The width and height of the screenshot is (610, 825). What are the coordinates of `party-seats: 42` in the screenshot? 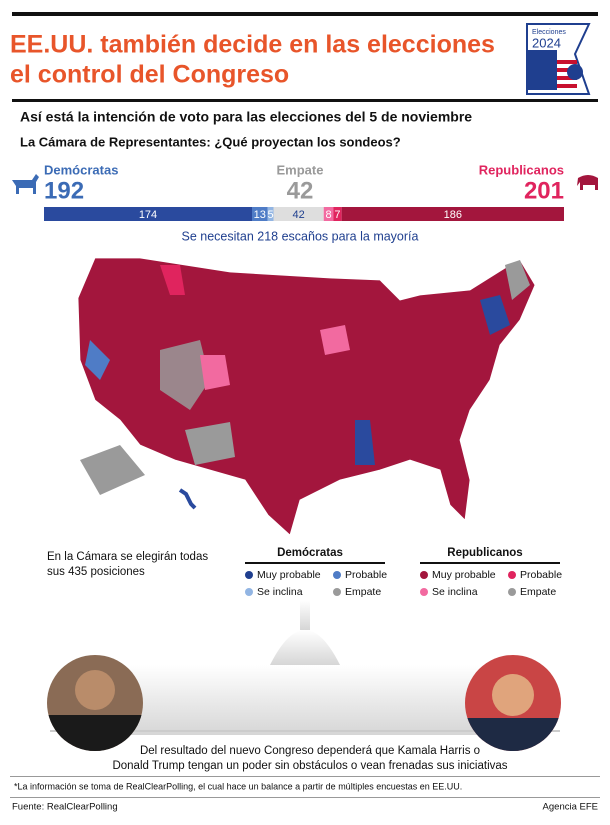 It's located at (300, 190).